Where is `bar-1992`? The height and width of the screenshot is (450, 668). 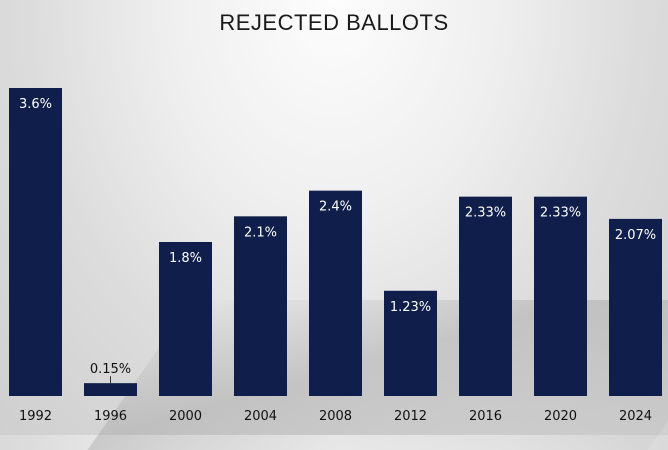 bar-1992 is located at coordinates (35, 242).